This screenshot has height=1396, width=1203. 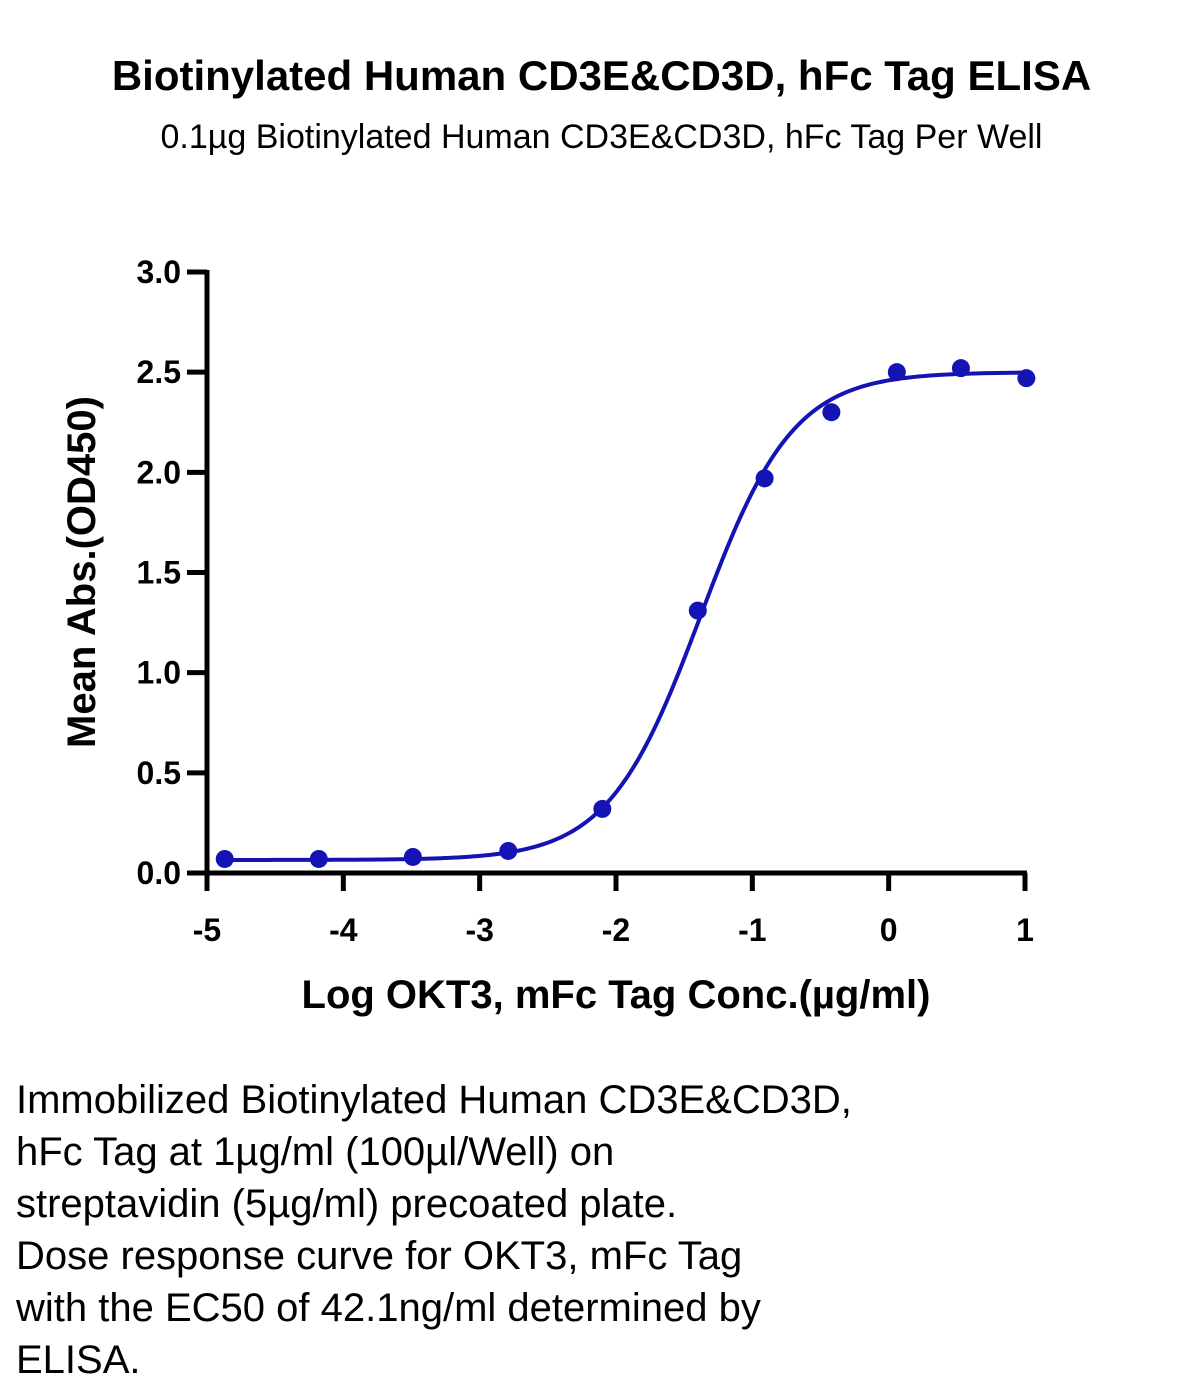 What do you see at coordinates (752, 930) in the screenshot?
I see `x-tick-label: -1` at bounding box center [752, 930].